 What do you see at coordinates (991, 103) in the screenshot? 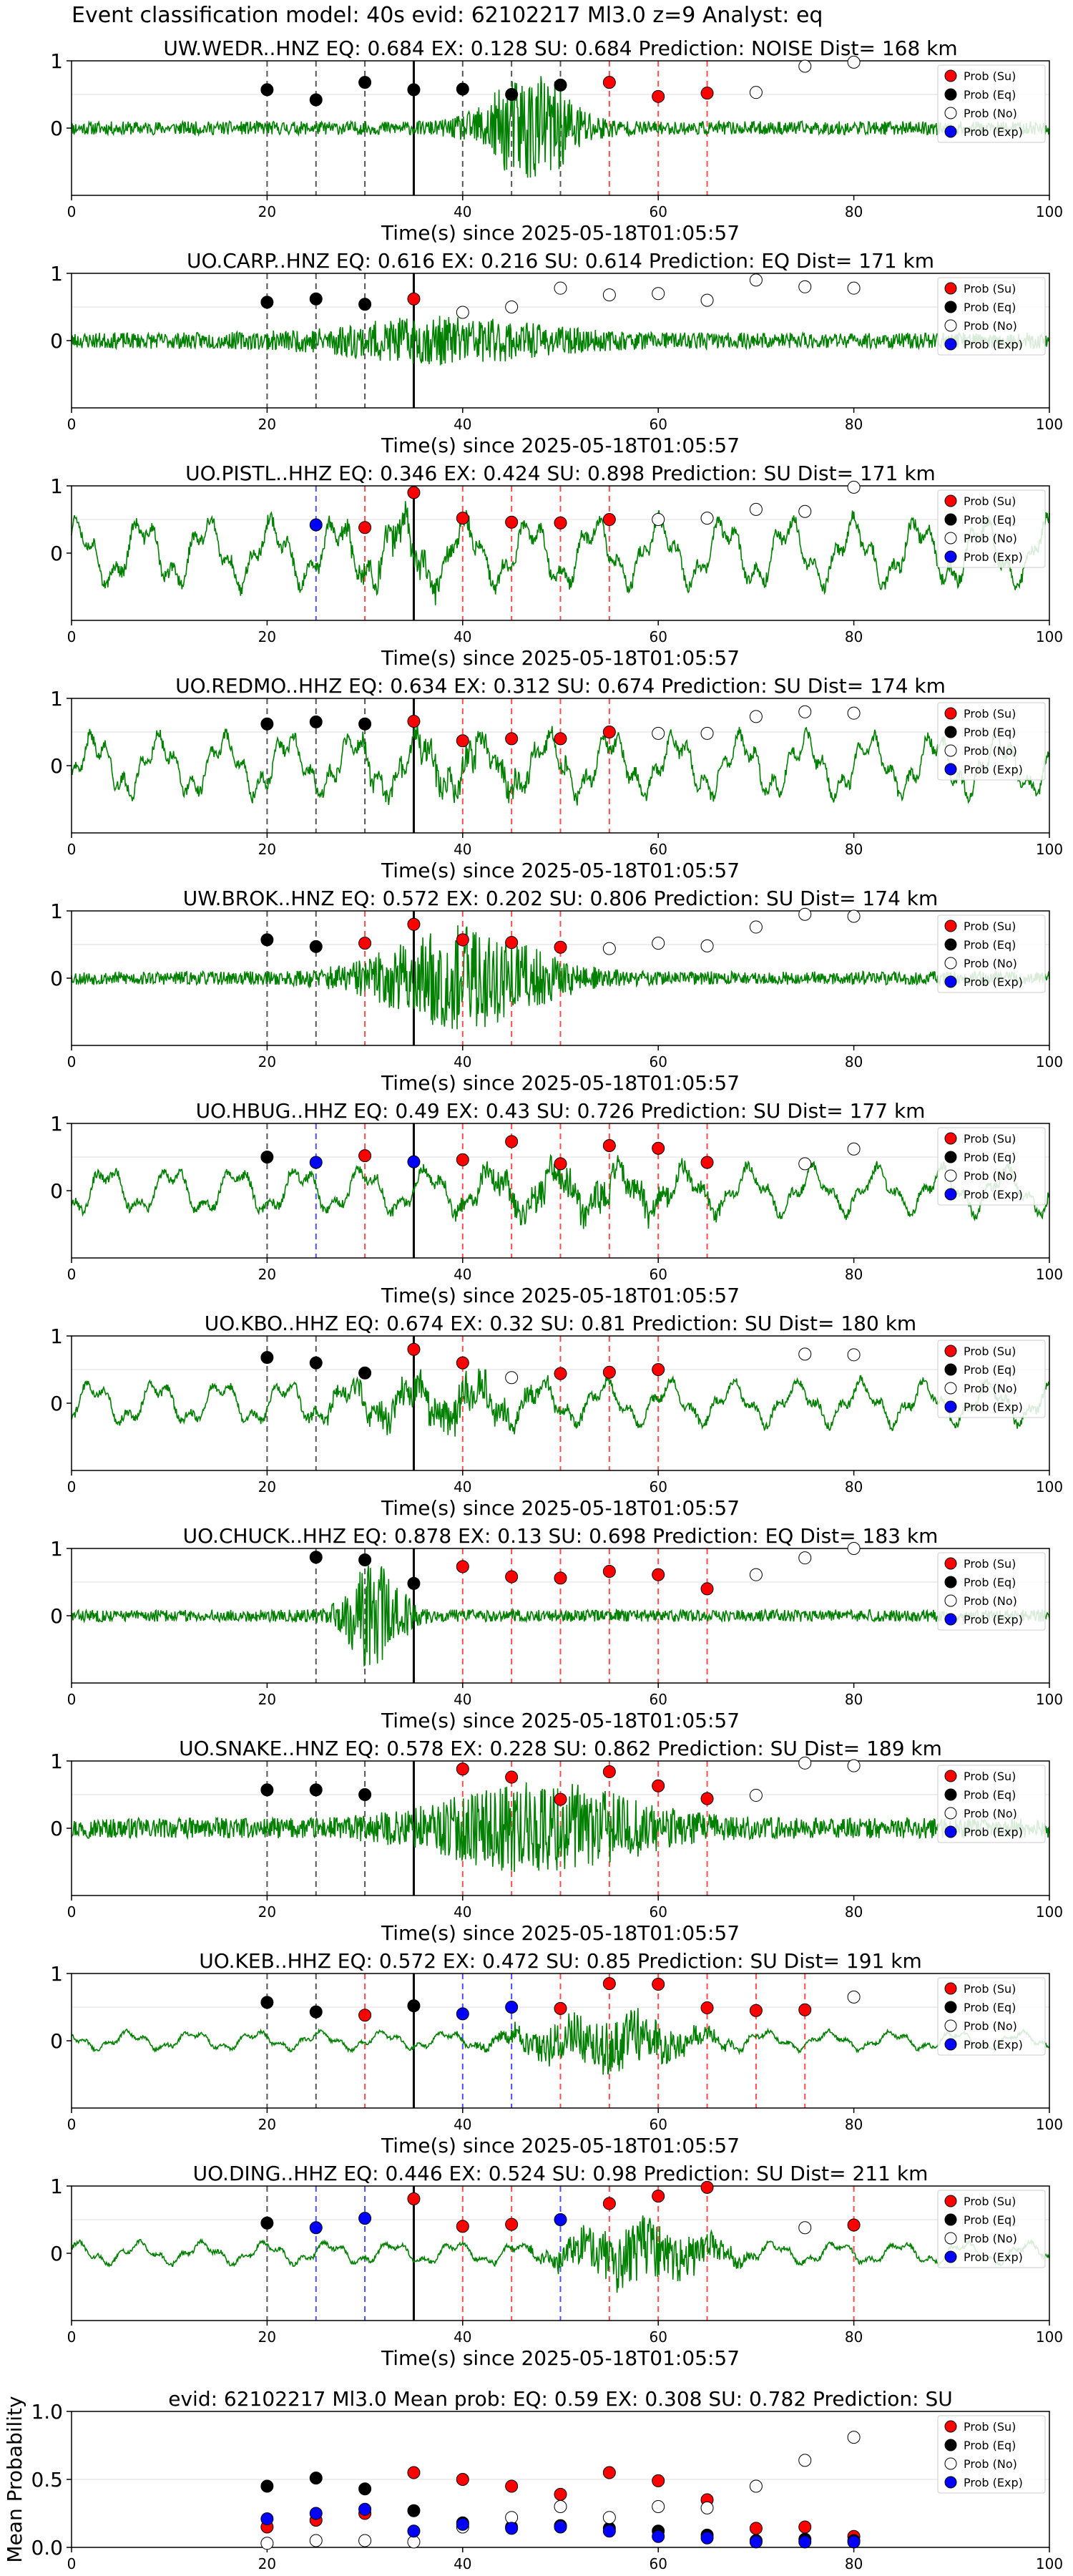
I see `legend-box` at bounding box center [991, 103].